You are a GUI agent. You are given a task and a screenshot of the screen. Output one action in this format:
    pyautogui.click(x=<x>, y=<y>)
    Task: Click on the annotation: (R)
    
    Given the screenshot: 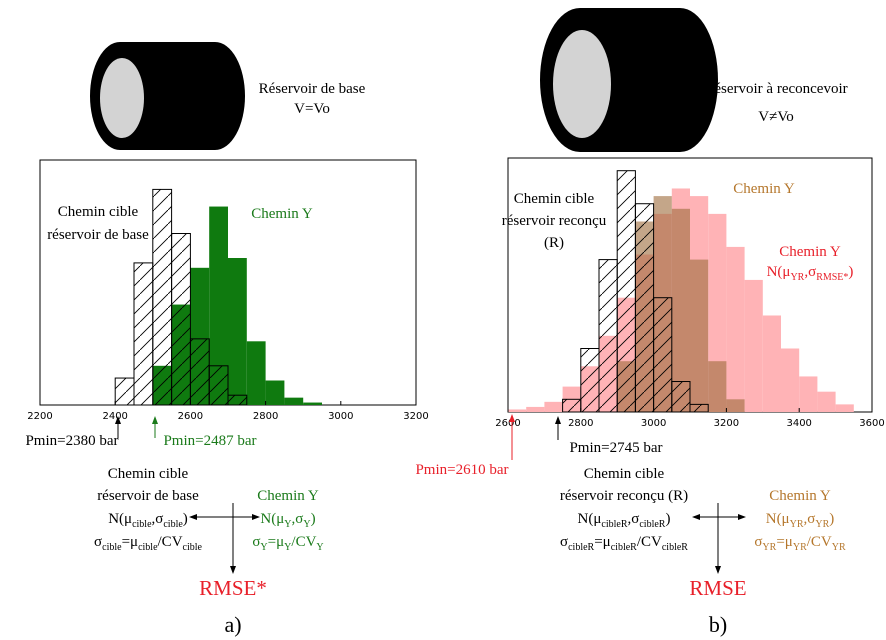 What is the action you would take?
    pyautogui.click(x=554, y=243)
    